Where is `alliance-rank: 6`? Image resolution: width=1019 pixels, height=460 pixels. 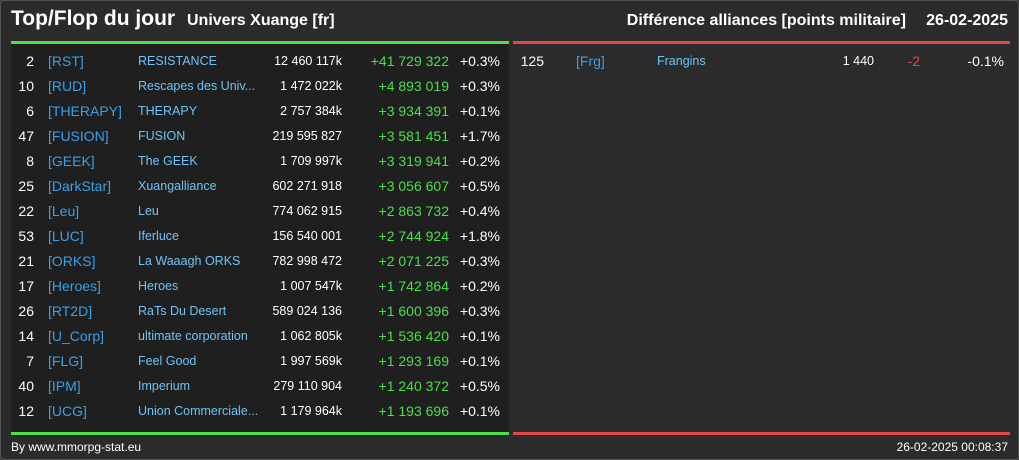
alliance-rank: 6 is located at coordinates (30, 111).